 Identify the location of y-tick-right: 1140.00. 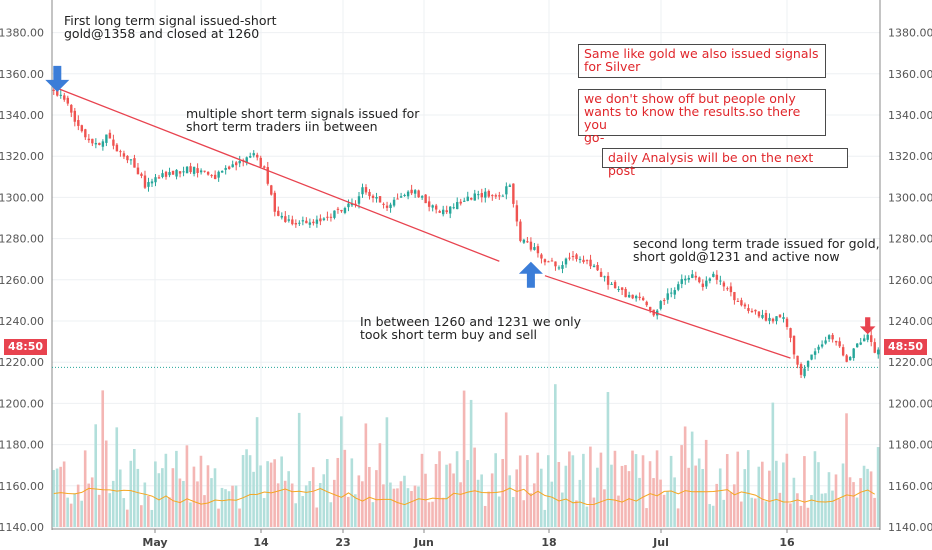
(910, 527).